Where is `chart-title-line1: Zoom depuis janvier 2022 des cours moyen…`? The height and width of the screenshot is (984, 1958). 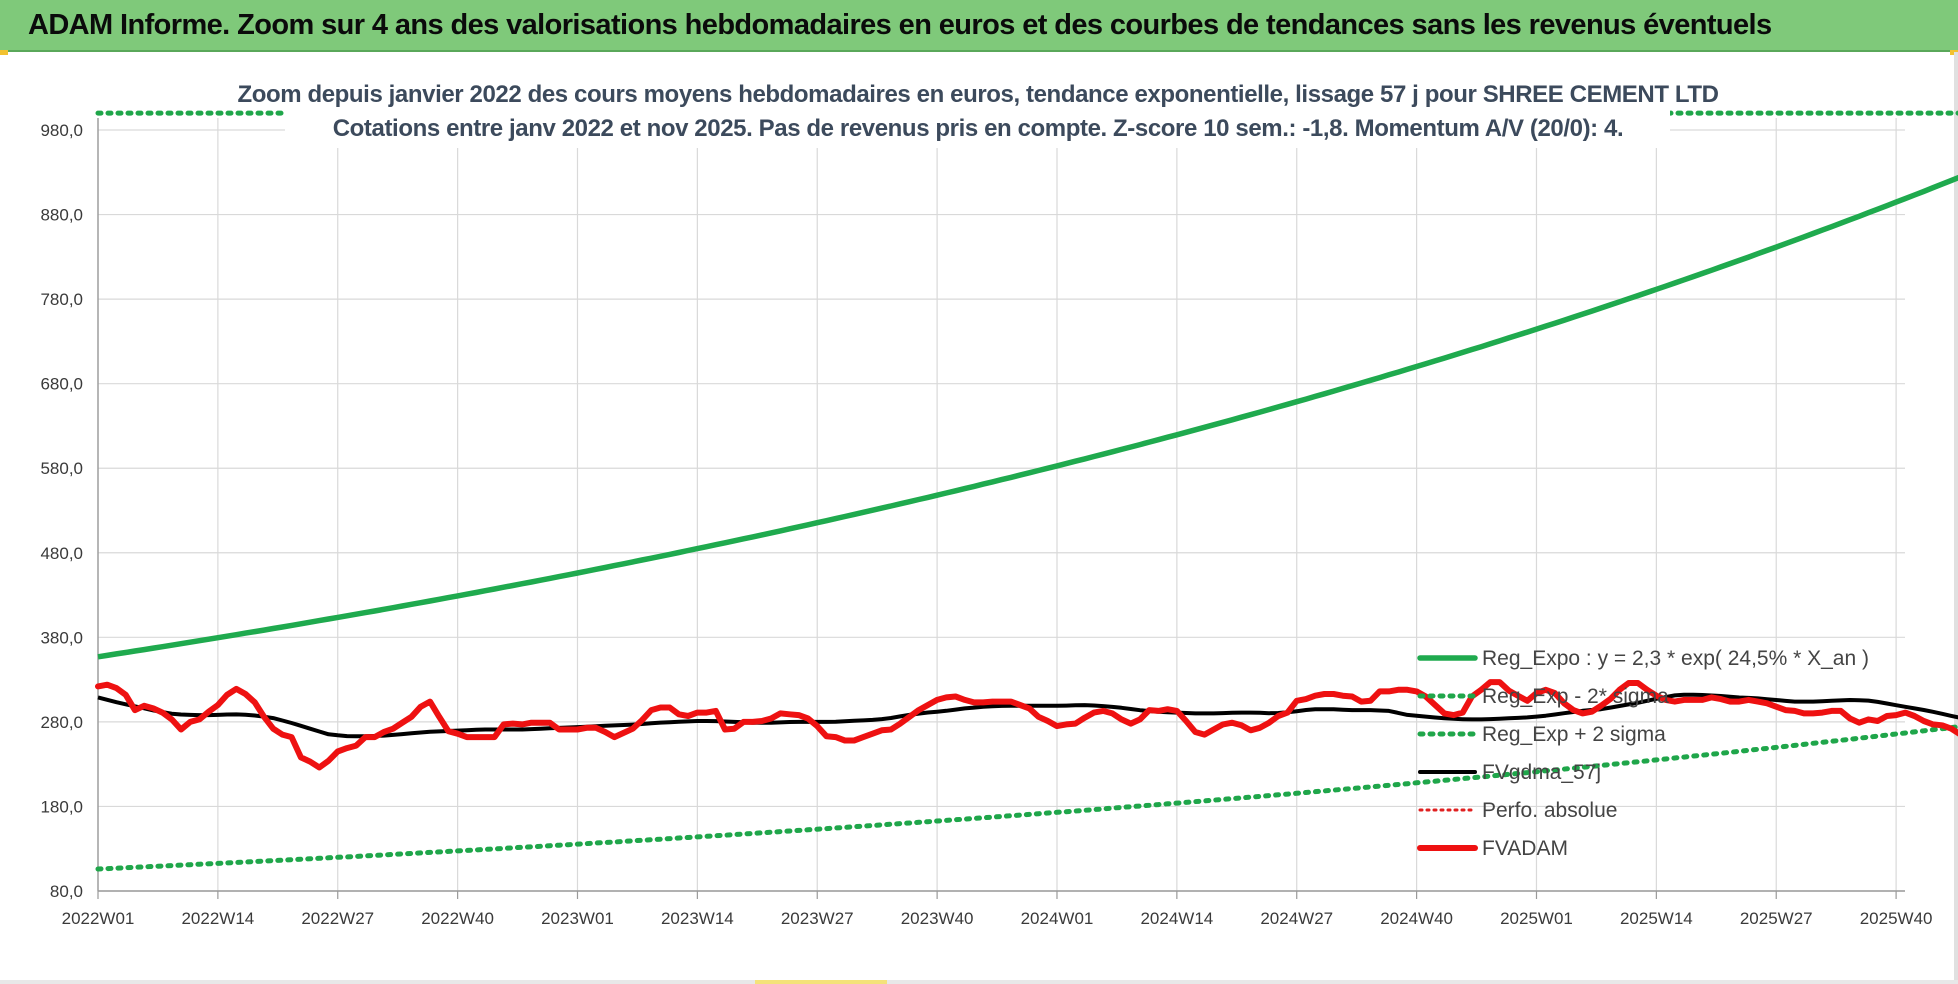
chart-title-line1: Zoom depuis janvier 2022 des cours moyen… is located at coordinates (977, 94).